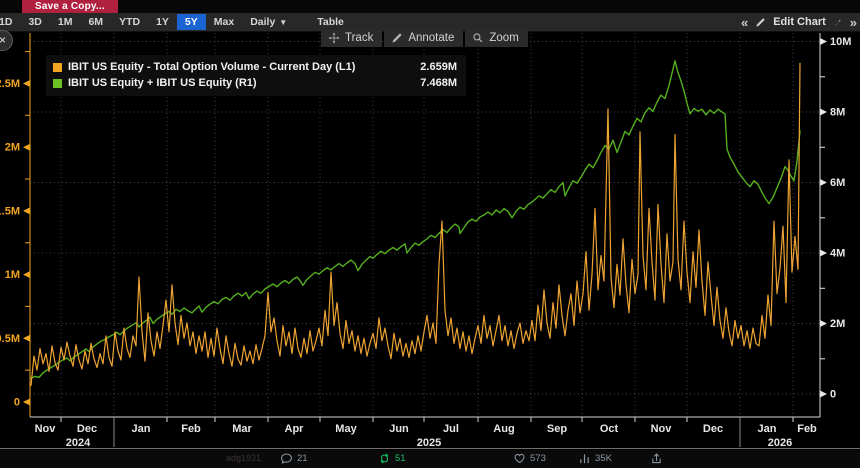 This screenshot has height=468, width=860. I want to click on frequency-dropdown: Daily ▼, so click(268, 22).